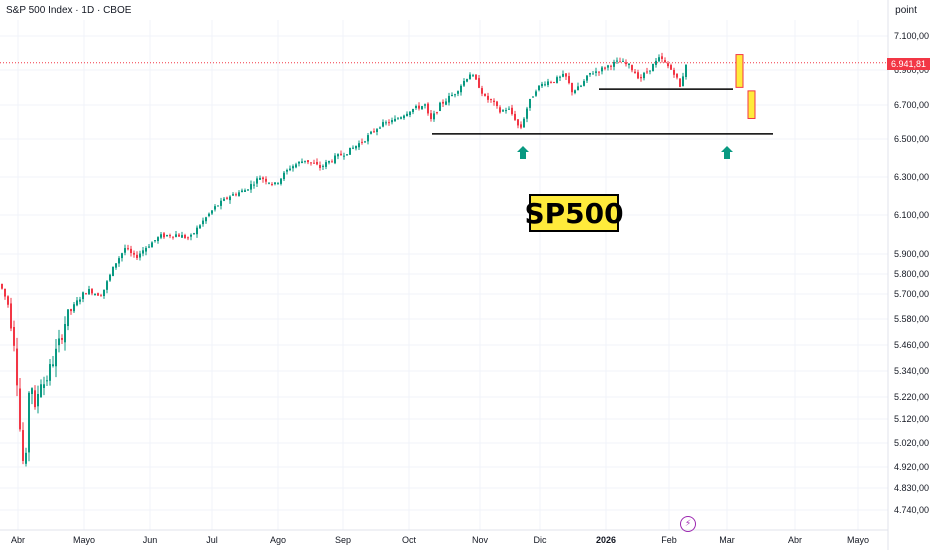  I want to click on y-tick-label: 6.300,00, so click(911, 177).